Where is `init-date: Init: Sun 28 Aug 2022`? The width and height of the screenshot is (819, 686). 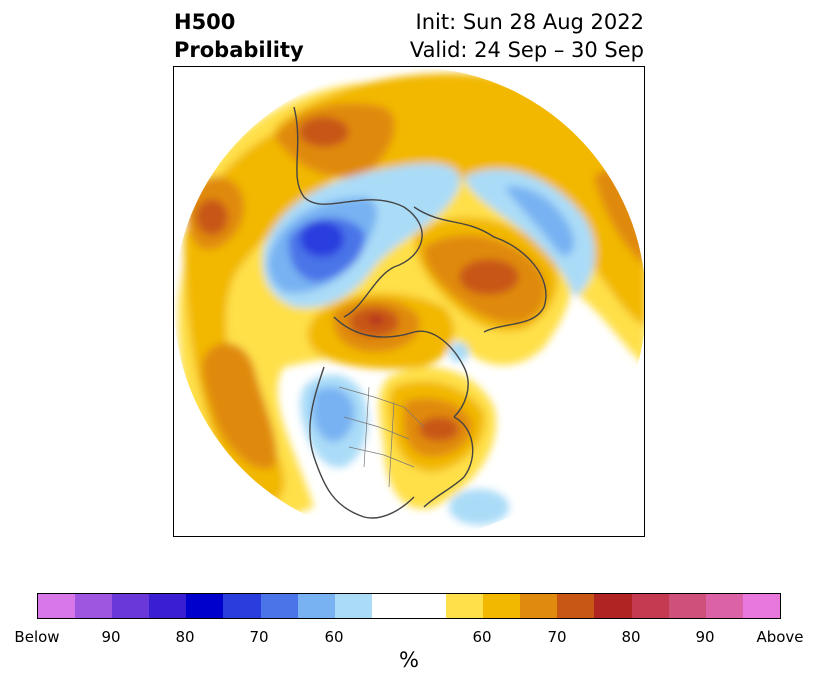 init-date: Init: Sun 28 Aug 2022 is located at coordinates (529, 22).